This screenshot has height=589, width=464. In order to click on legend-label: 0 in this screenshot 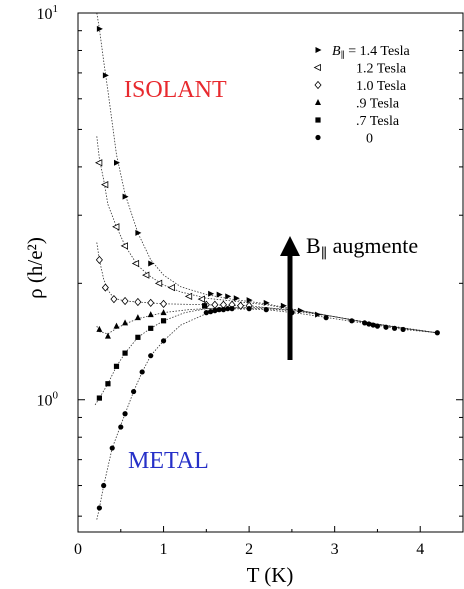, I will do `click(369, 139)`.